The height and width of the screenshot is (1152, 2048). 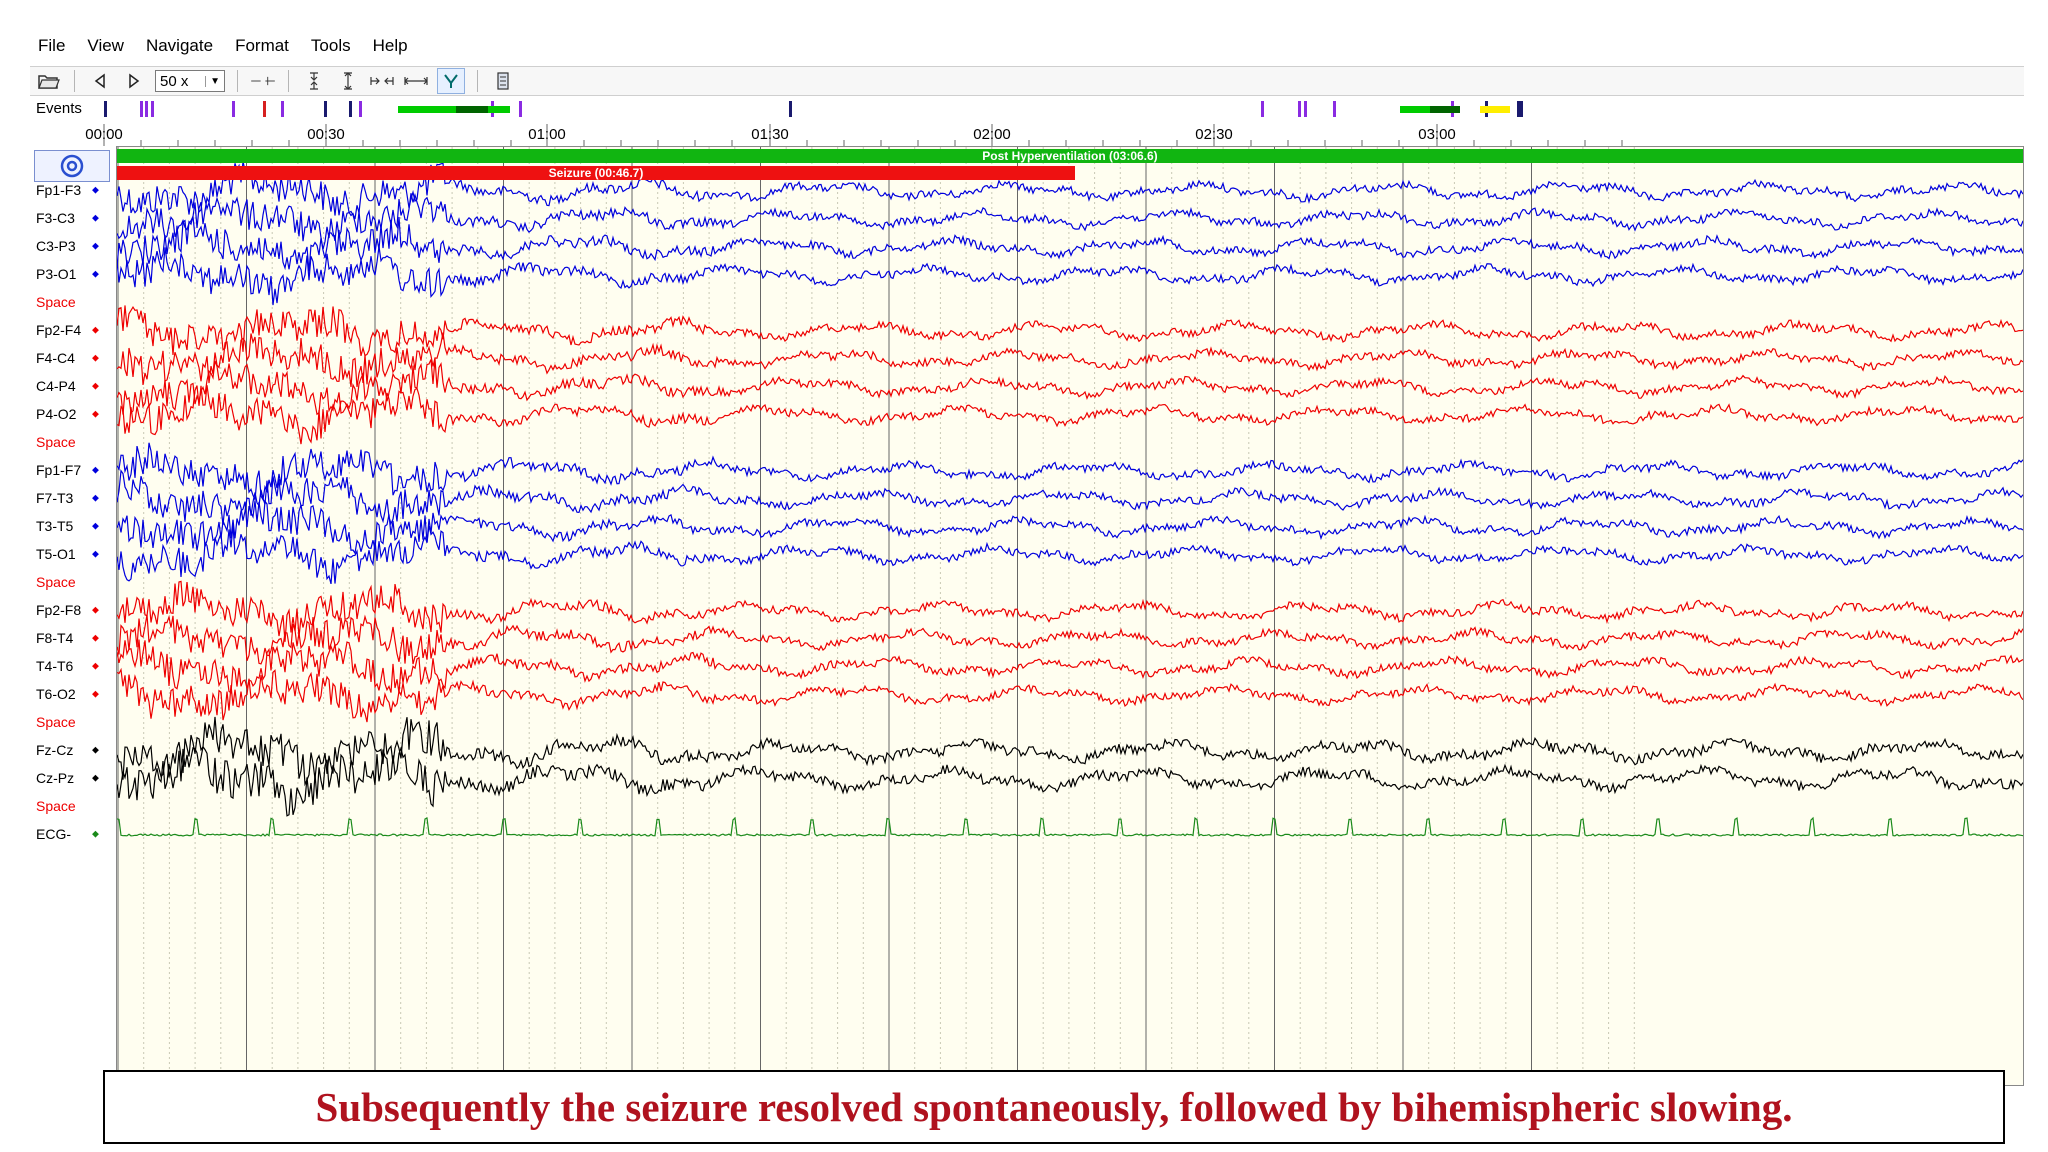 What do you see at coordinates (390, 45) in the screenshot?
I see `menu-help: Help` at bounding box center [390, 45].